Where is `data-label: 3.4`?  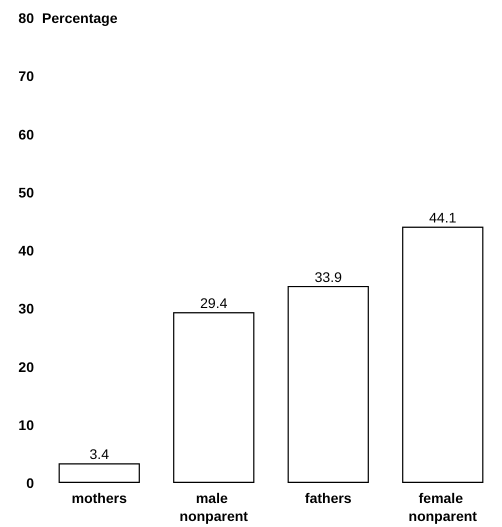
data-label: 3.4 is located at coordinates (100, 454).